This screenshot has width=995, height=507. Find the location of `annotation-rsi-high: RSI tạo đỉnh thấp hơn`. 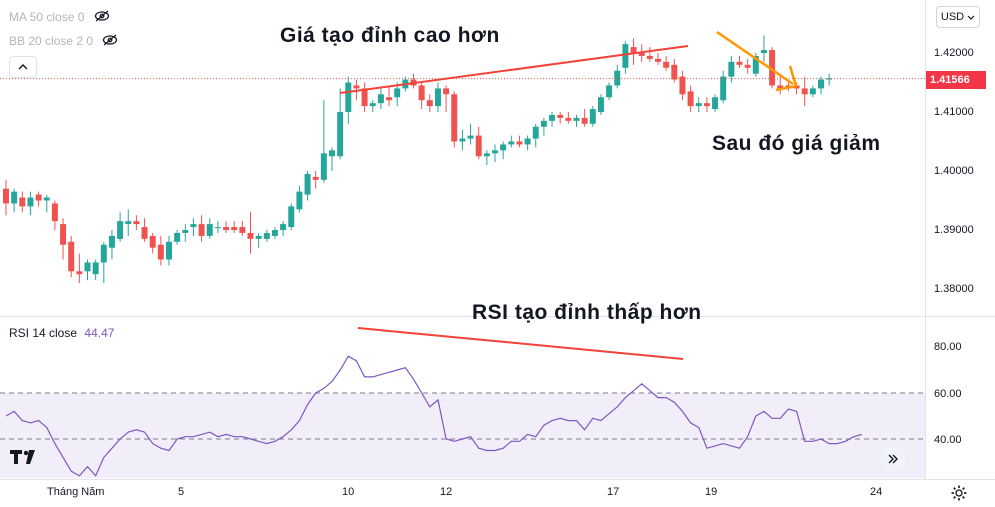

annotation-rsi-high: RSI tạo đỉnh thấp hơn is located at coordinates (587, 312).